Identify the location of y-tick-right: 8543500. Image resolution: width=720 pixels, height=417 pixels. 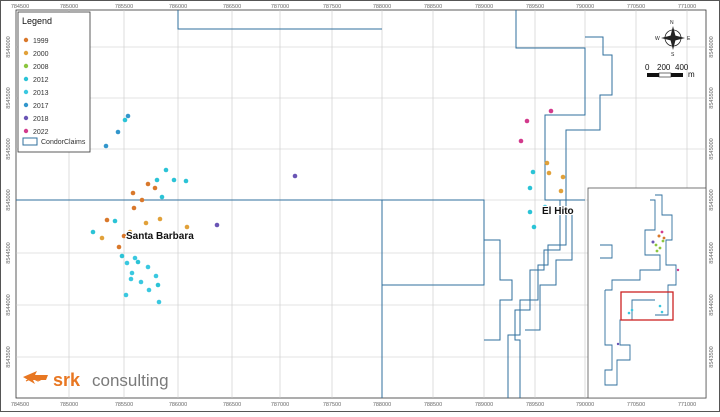
(712, 356).